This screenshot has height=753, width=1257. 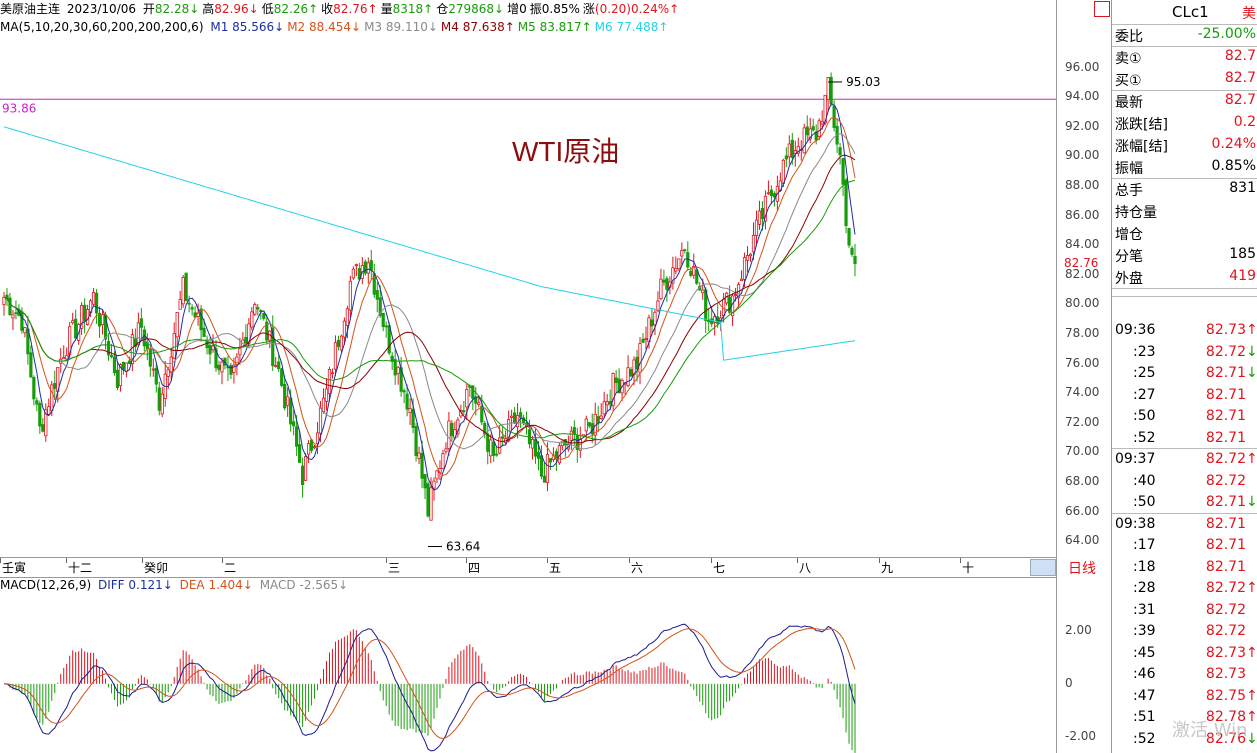 What do you see at coordinates (629, 560) in the screenshot?
I see `month-tick` at bounding box center [629, 560].